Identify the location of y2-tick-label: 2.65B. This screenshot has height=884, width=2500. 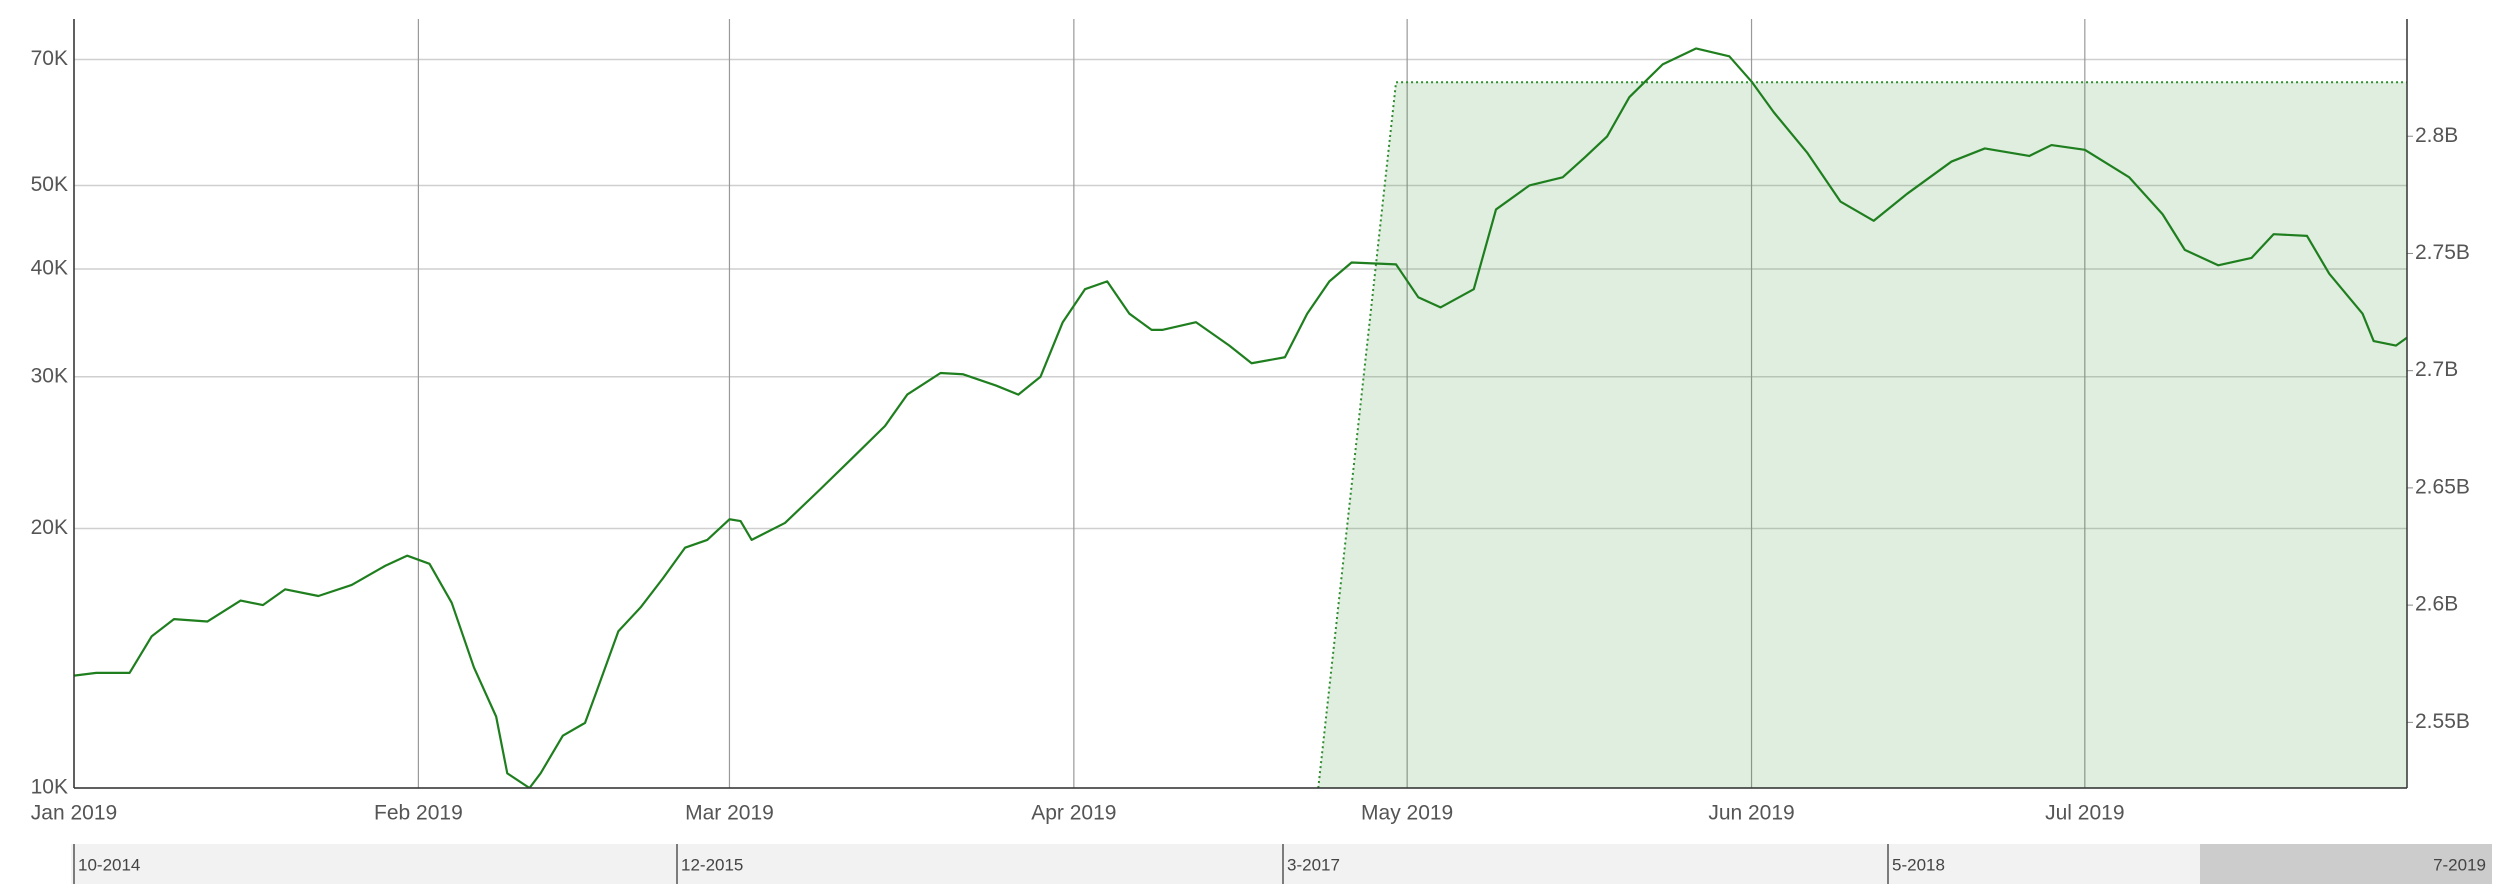
(2442, 486).